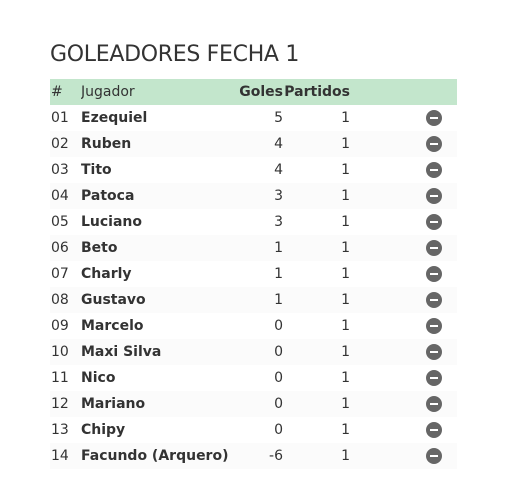  I want to click on row-num: 09, so click(60, 326).